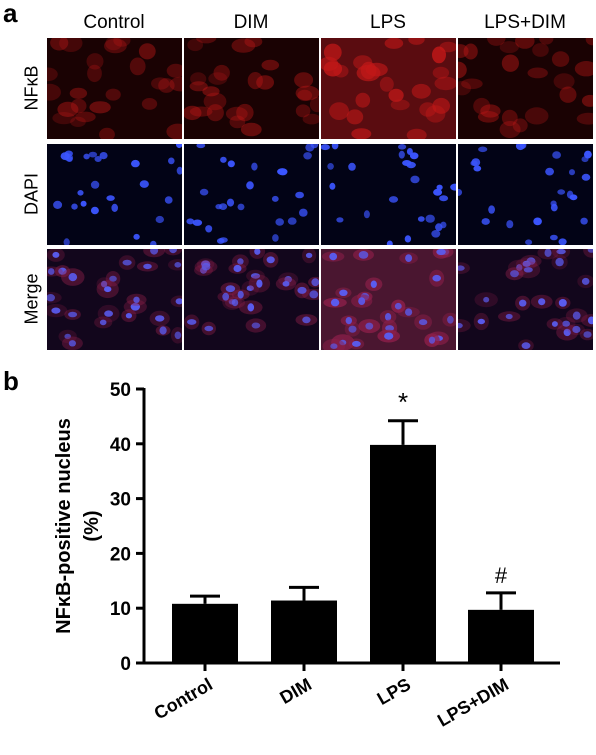 The height and width of the screenshot is (755, 596). I want to click on y-tick-label-10: 10, so click(120, 609).